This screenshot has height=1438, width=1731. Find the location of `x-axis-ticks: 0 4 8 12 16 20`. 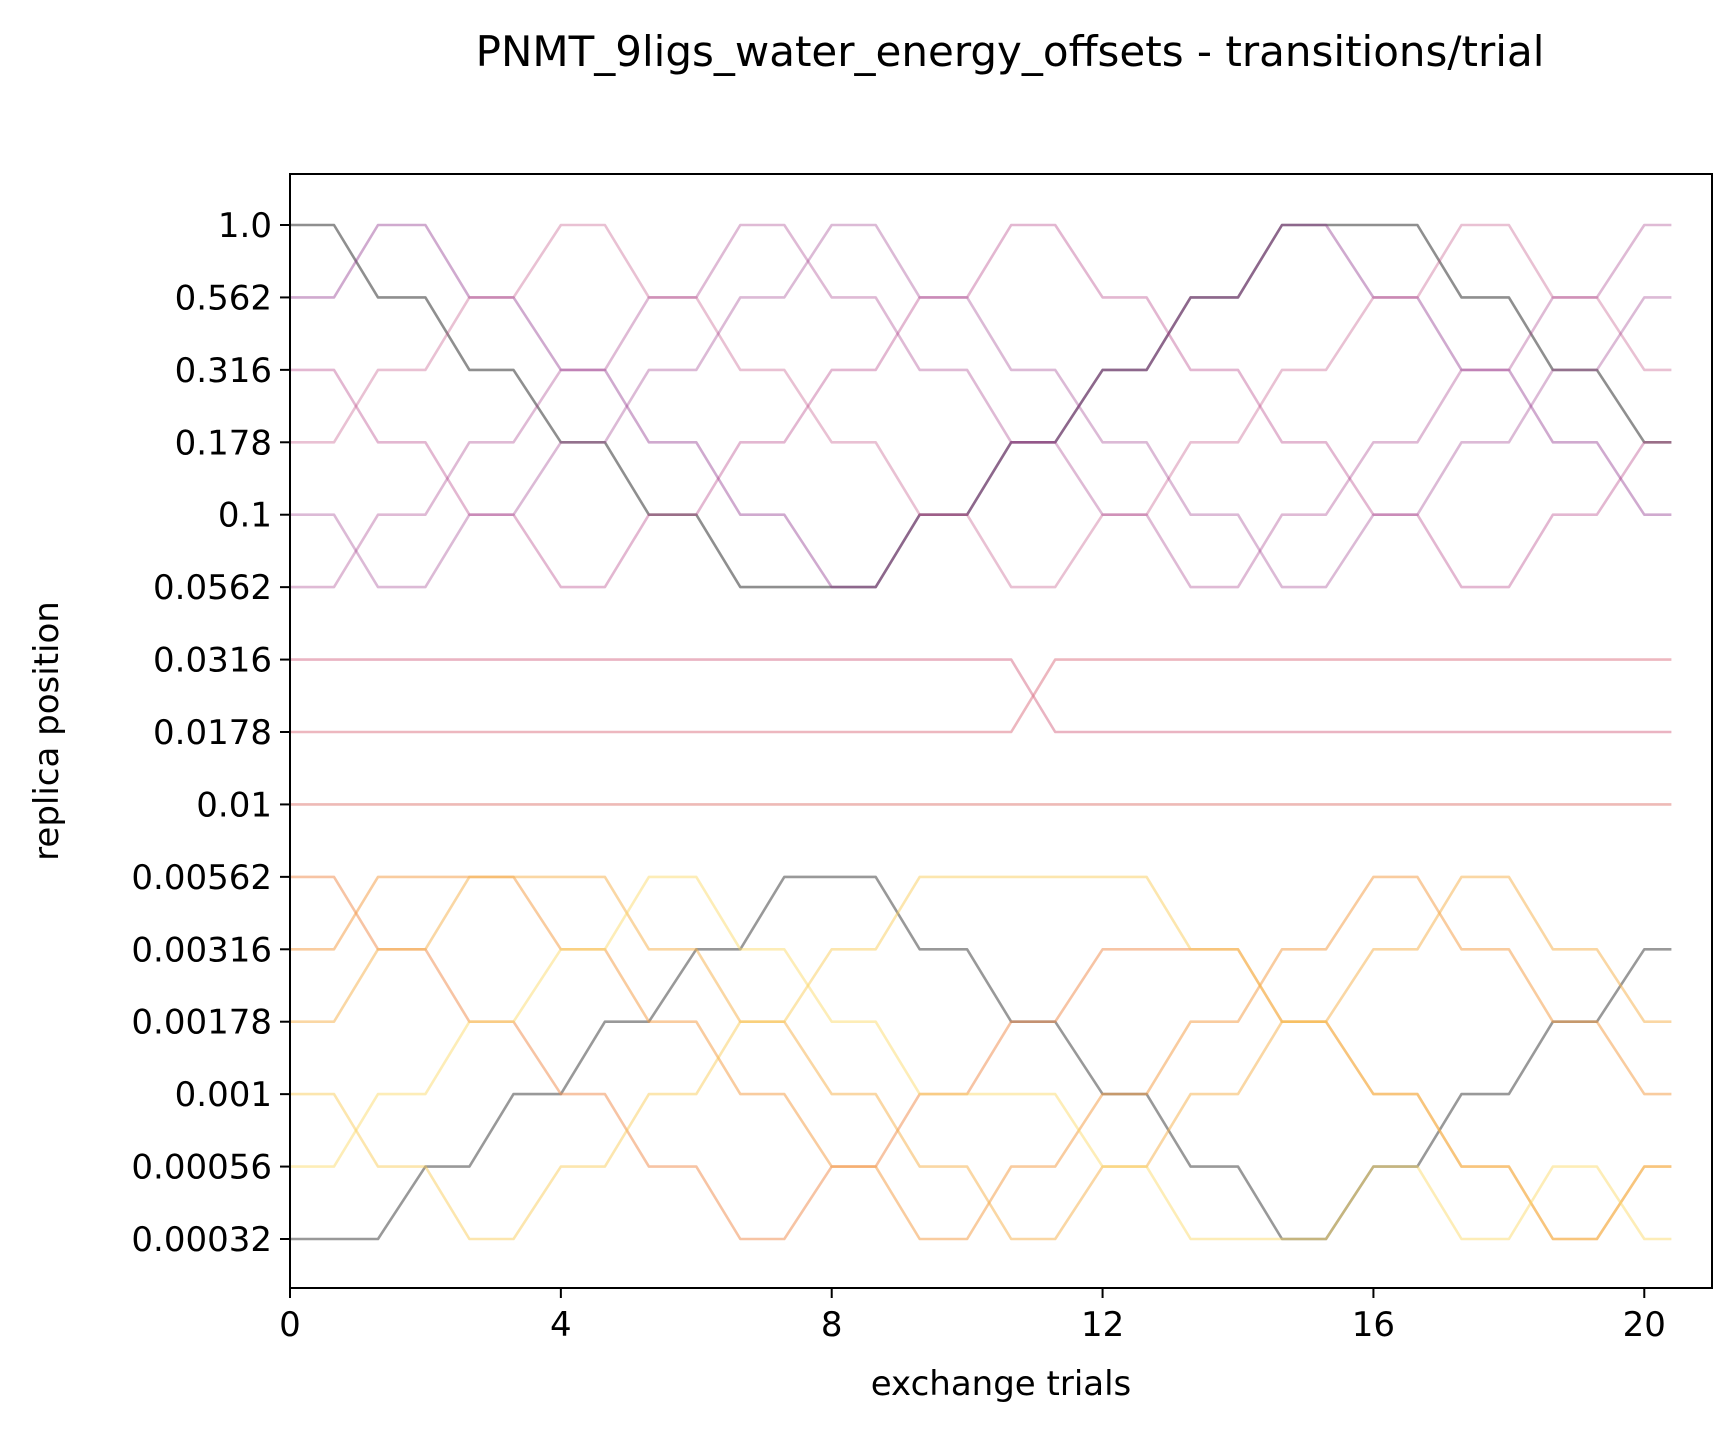

x-axis-ticks: 0 4 8 12 16 20 is located at coordinates (972, 1316).